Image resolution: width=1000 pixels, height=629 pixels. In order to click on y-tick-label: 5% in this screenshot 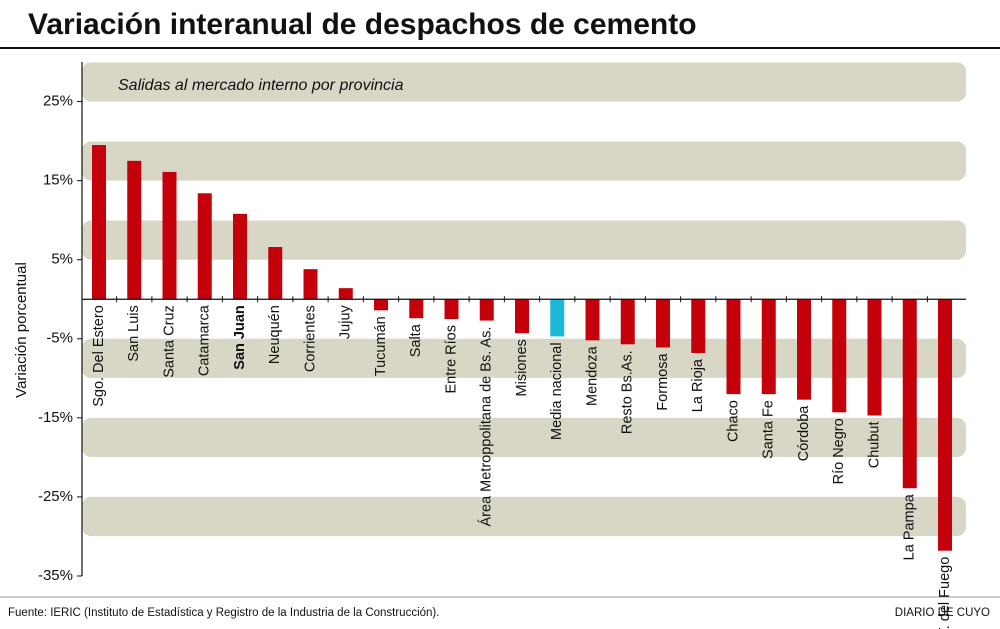, I will do `click(62, 259)`.